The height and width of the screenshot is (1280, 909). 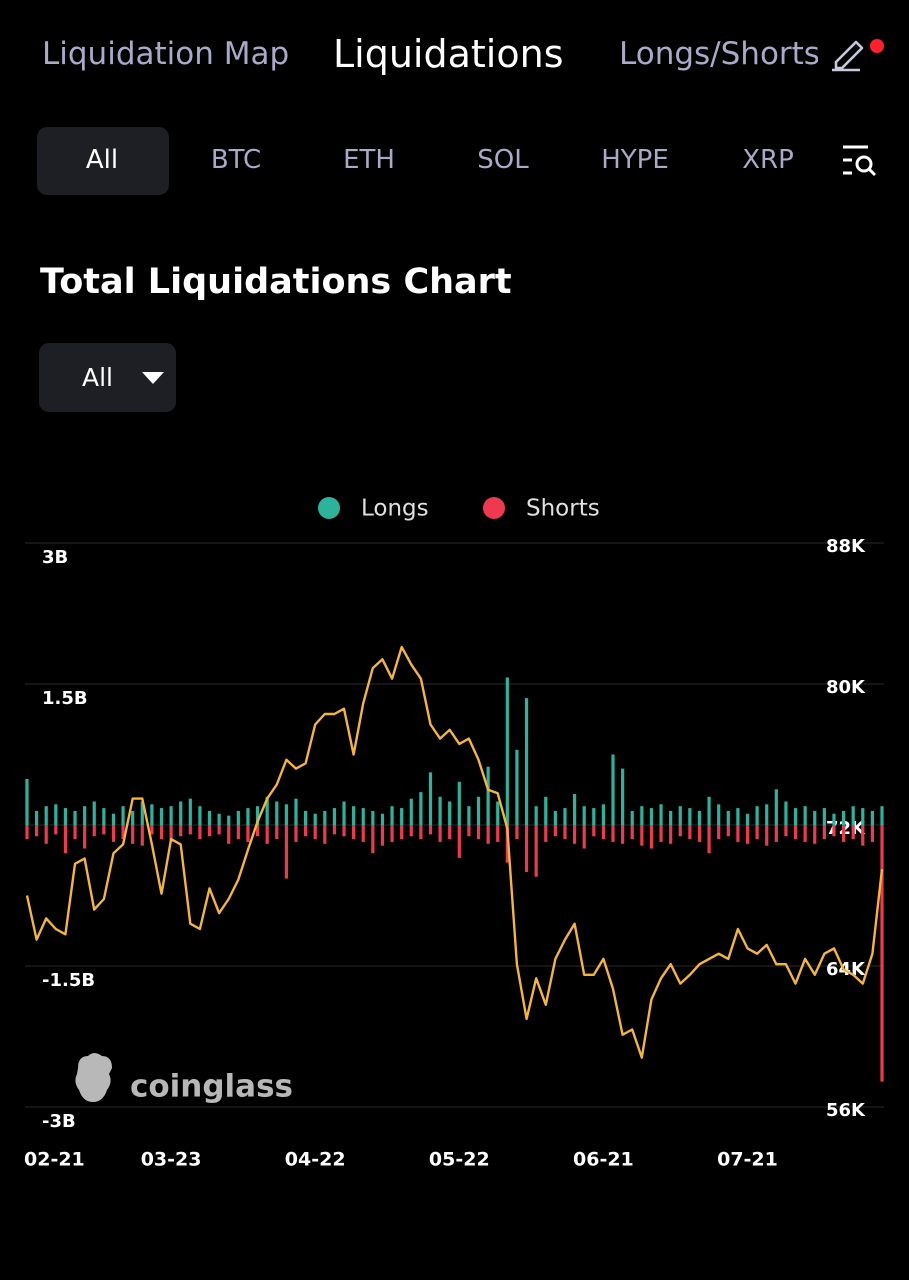 I want to click on dropdown: All, so click(x=107, y=377).